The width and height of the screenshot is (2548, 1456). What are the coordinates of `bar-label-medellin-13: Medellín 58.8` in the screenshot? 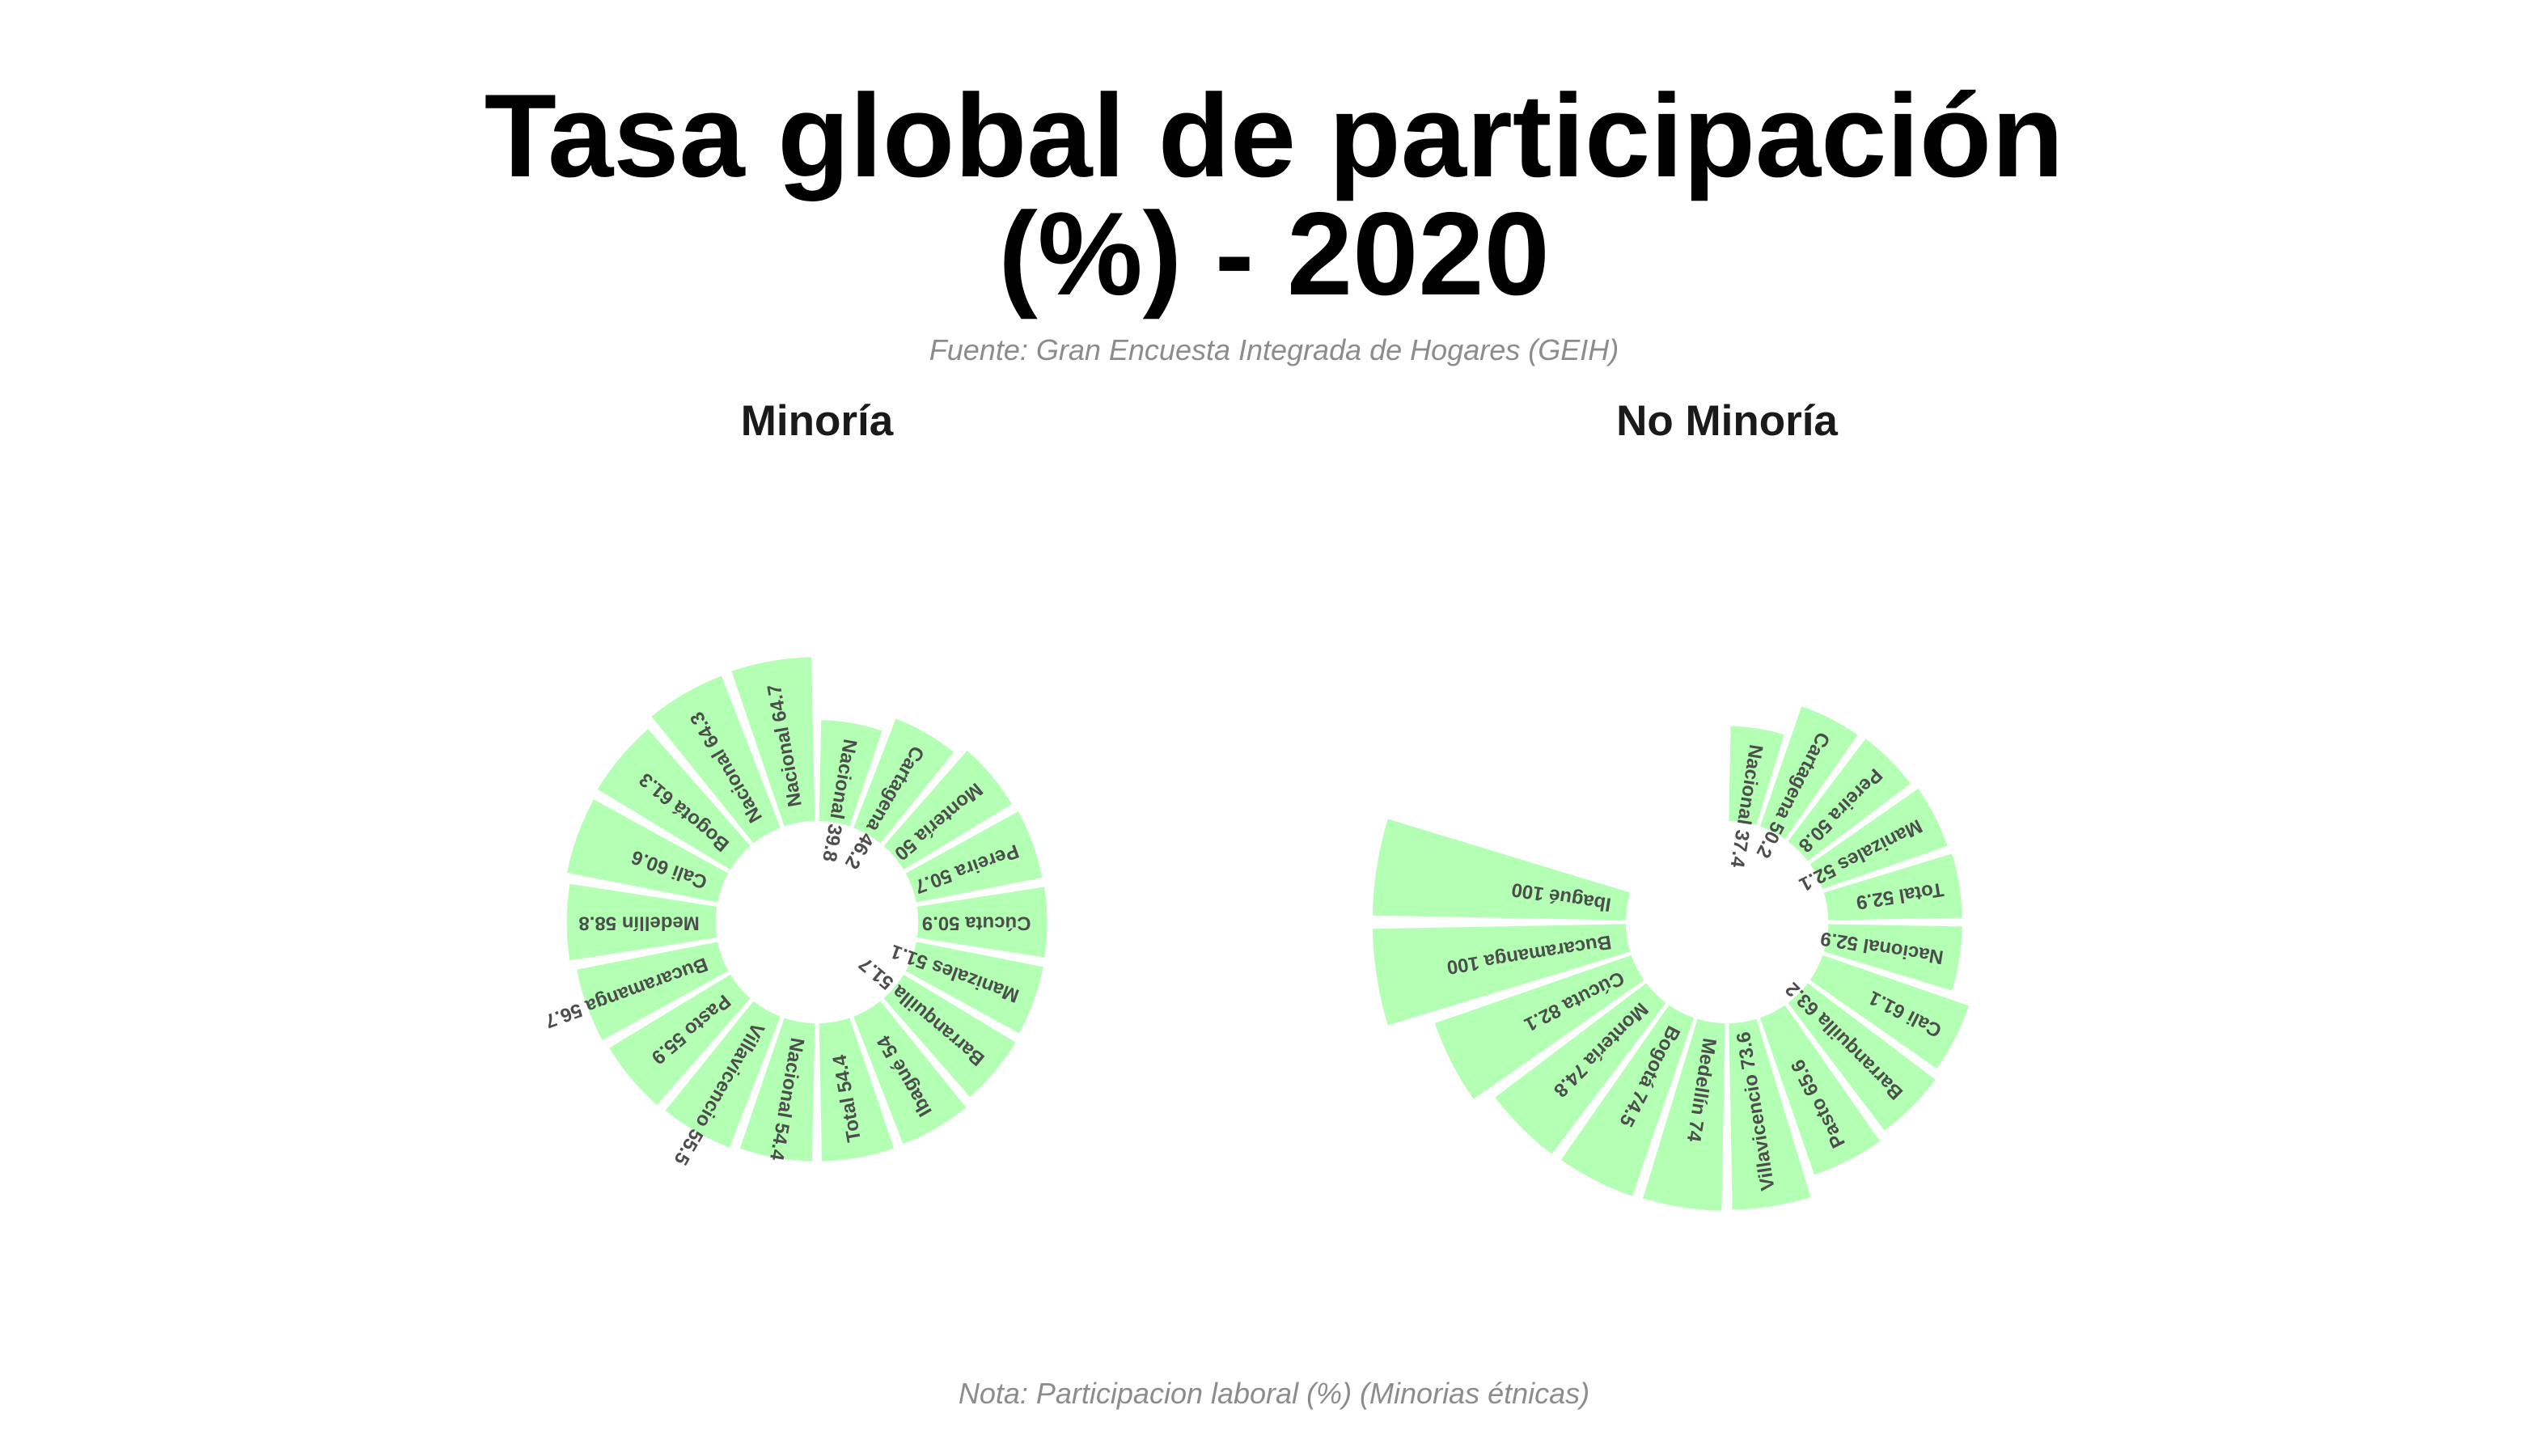 It's located at (638, 923).